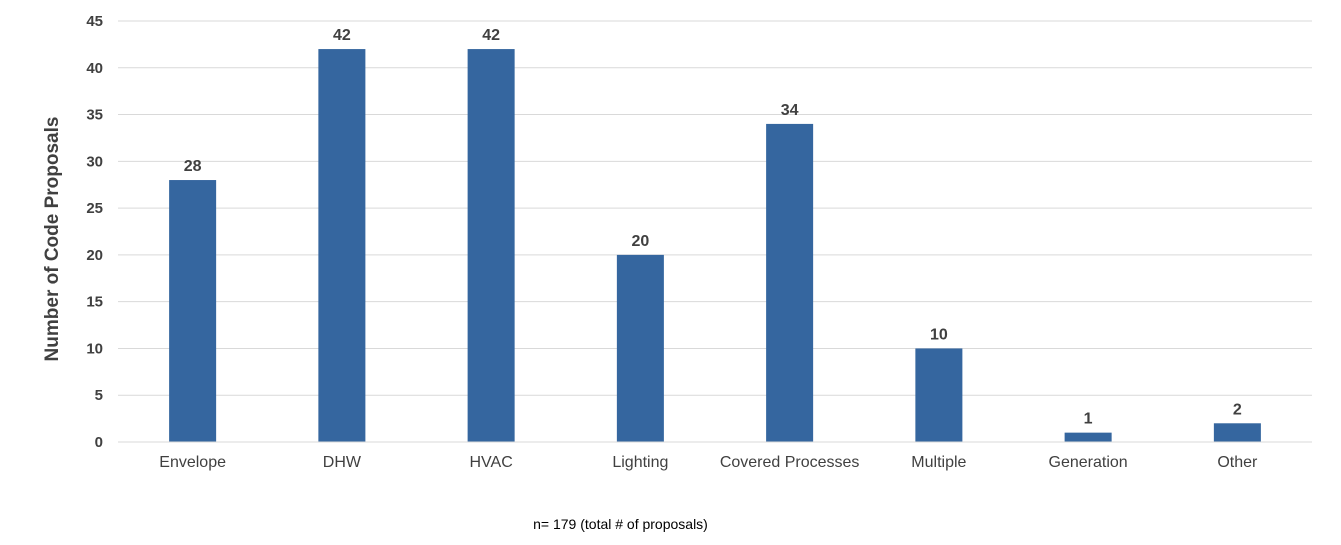  I want to click on y-tick-label: 30, so click(94, 161).